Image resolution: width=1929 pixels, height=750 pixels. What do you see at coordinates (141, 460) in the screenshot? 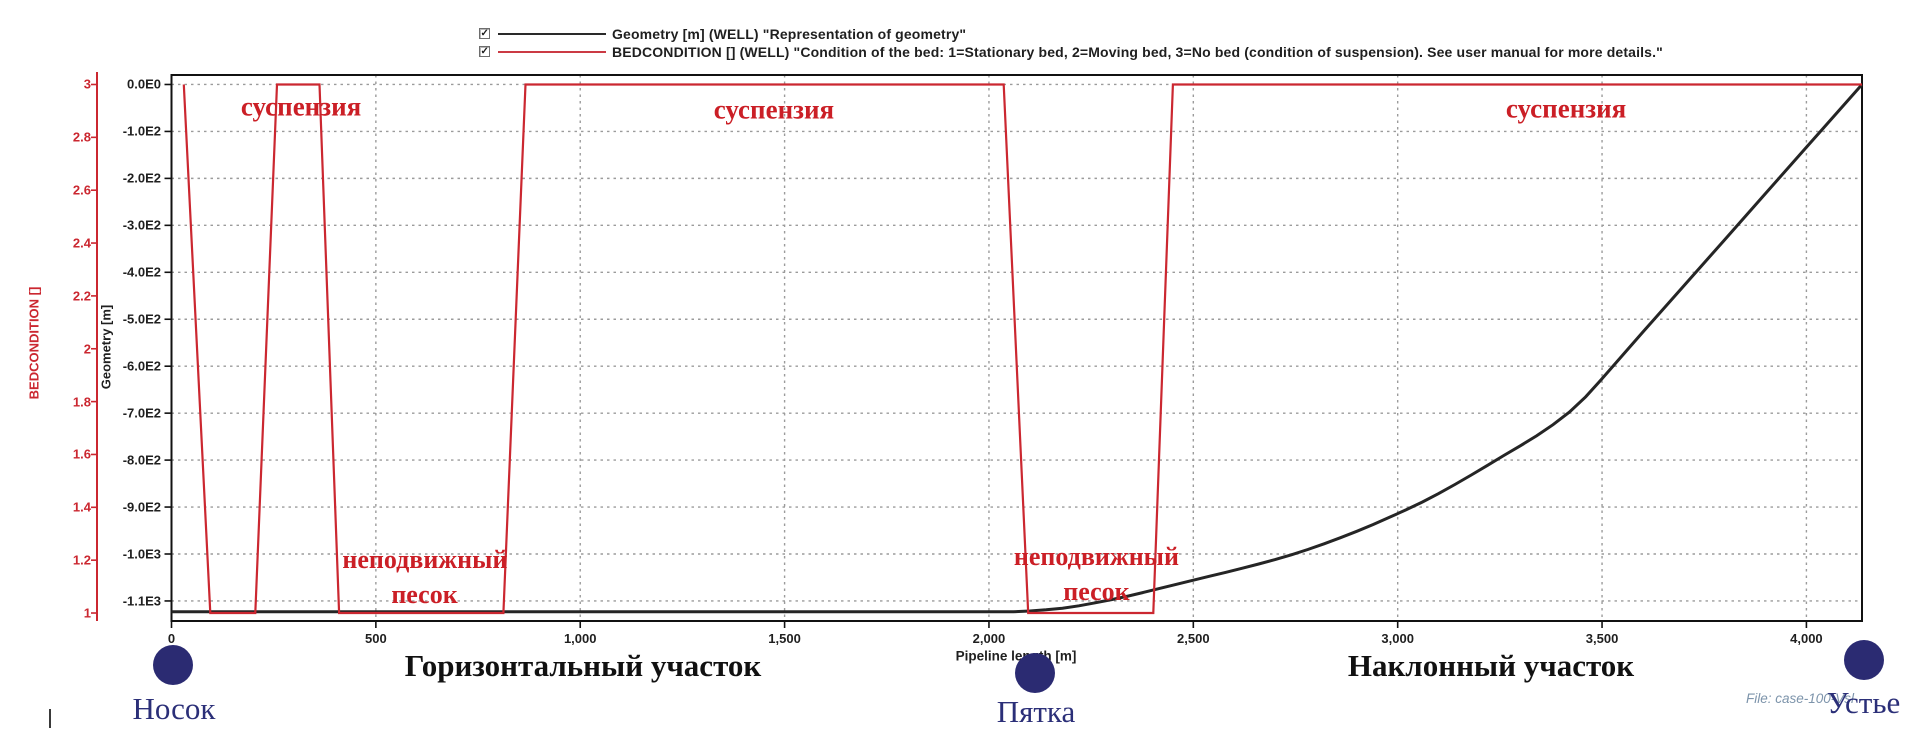
I see `geometry-tick-label: -8.0E2` at bounding box center [141, 460].